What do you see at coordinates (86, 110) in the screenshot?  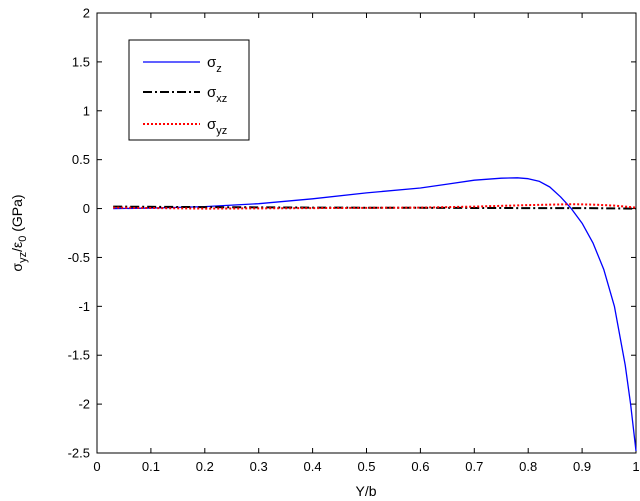 I see `y-tick-label: 1` at bounding box center [86, 110].